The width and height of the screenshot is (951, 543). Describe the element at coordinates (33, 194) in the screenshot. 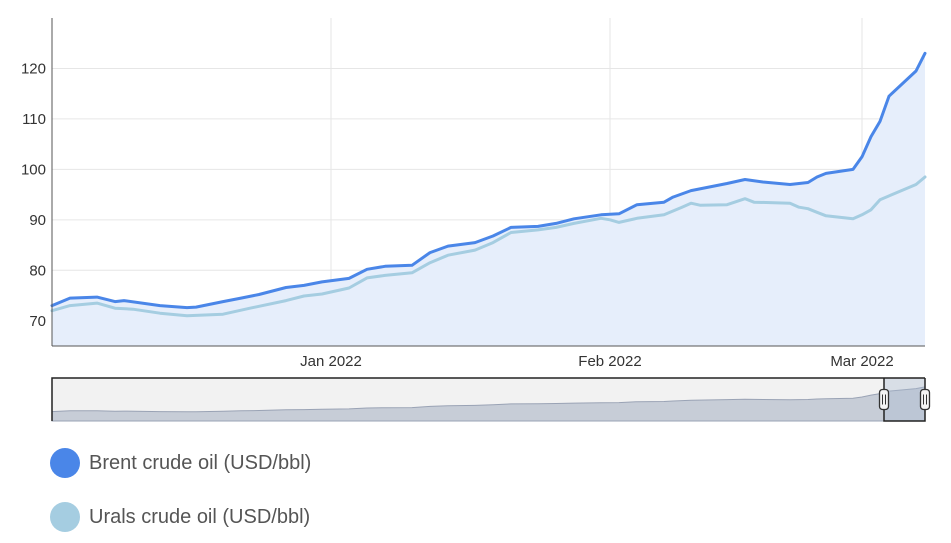

I see `y-axis-ticks: 70 80 90 100 110 120` at that location.